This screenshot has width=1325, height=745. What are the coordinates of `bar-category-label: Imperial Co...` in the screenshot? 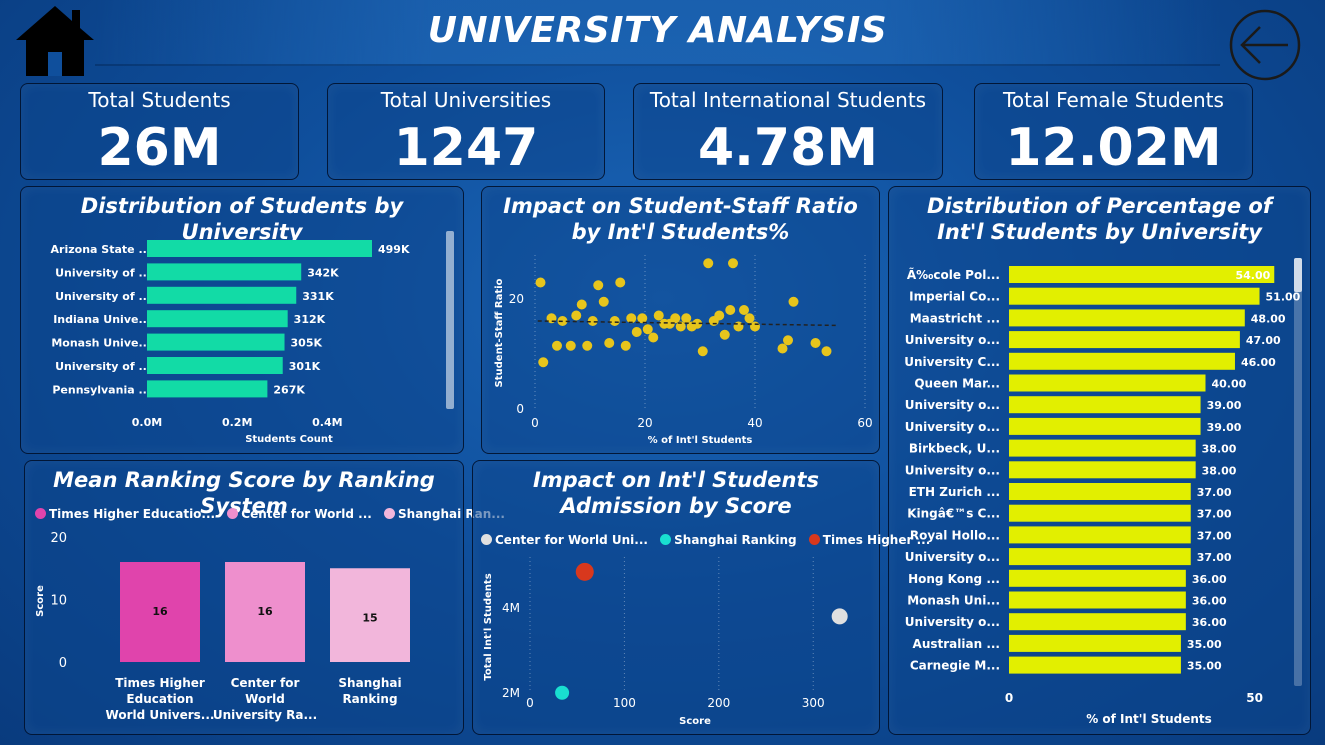 It's located at (954, 297).